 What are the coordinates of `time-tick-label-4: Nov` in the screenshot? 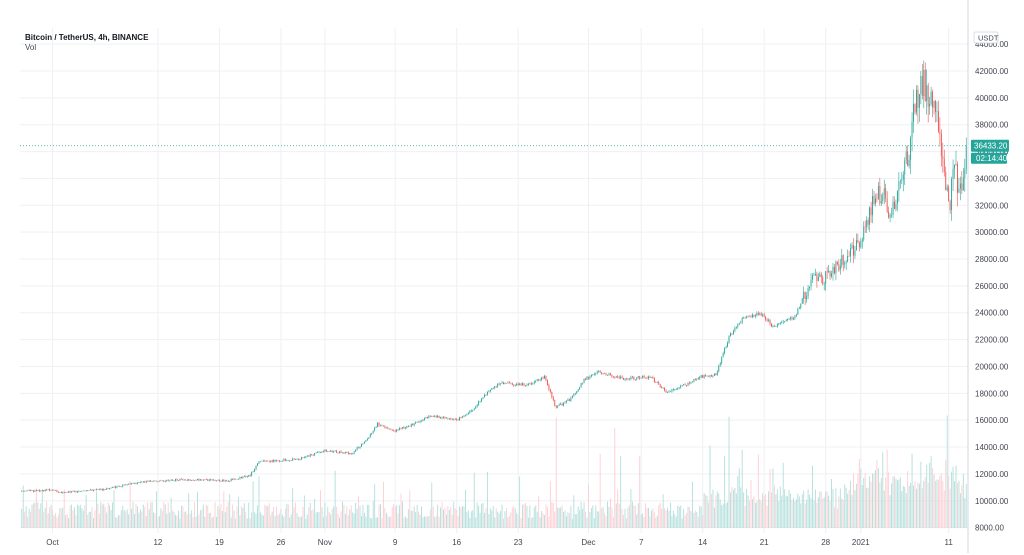 It's located at (325, 542).